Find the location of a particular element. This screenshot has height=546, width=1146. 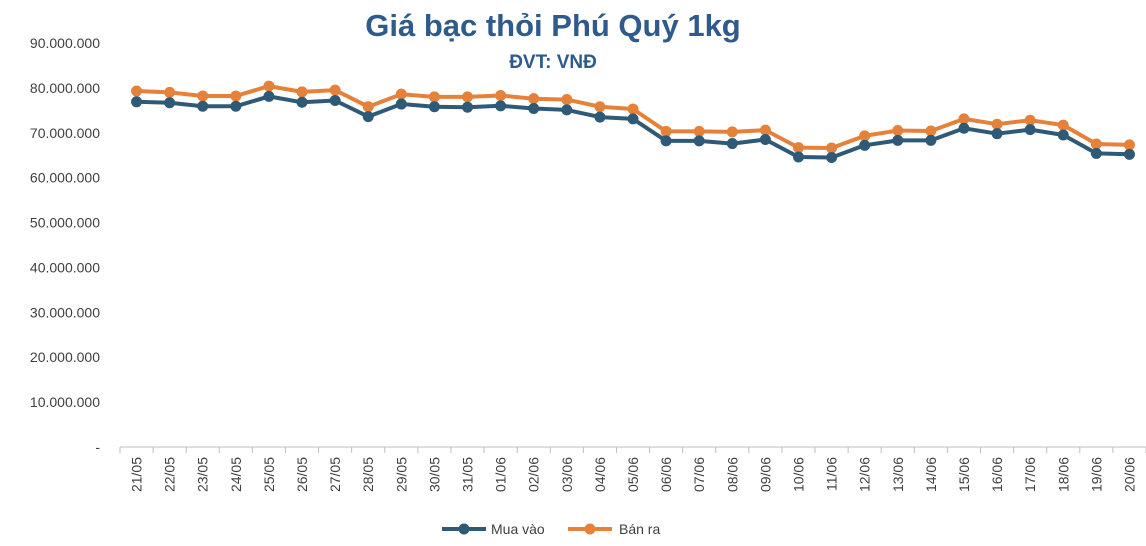

x-tick-label: 04/06 is located at coordinates (600, 474).